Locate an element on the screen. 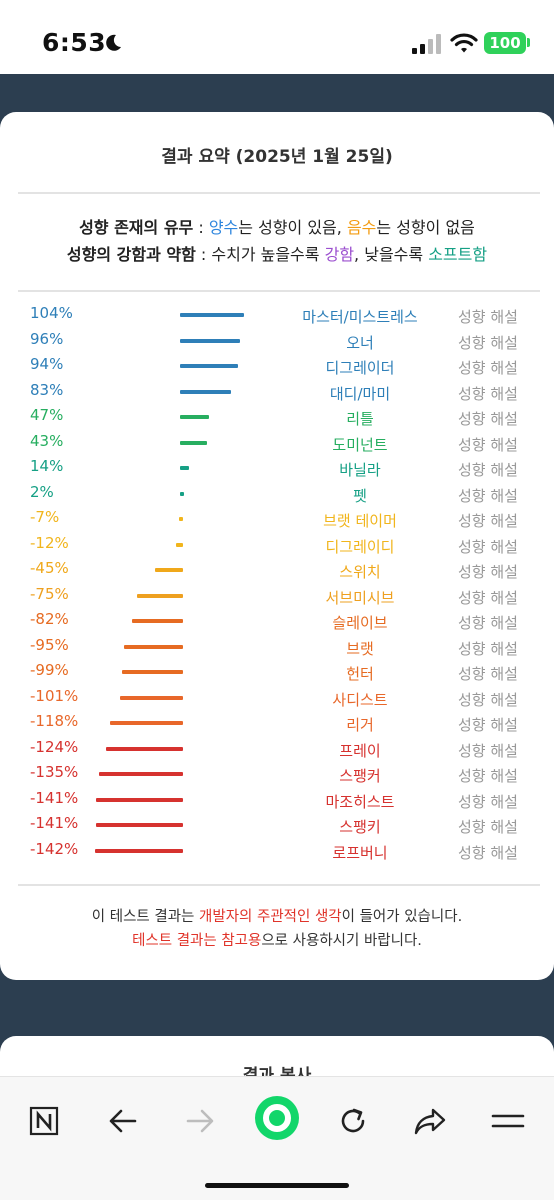 The height and width of the screenshot is (1200, 554). legend-soft: 소프트함 is located at coordinates (458, 254).